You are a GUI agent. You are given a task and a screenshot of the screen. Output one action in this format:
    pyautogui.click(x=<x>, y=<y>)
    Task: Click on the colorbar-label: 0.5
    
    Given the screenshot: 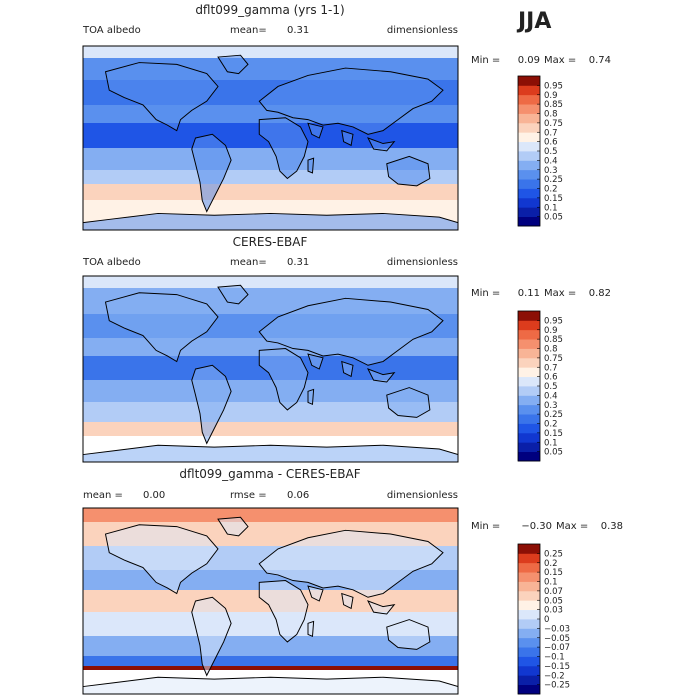 What is the action you would take?
    pyautogui.click(x=551, y=387)
    